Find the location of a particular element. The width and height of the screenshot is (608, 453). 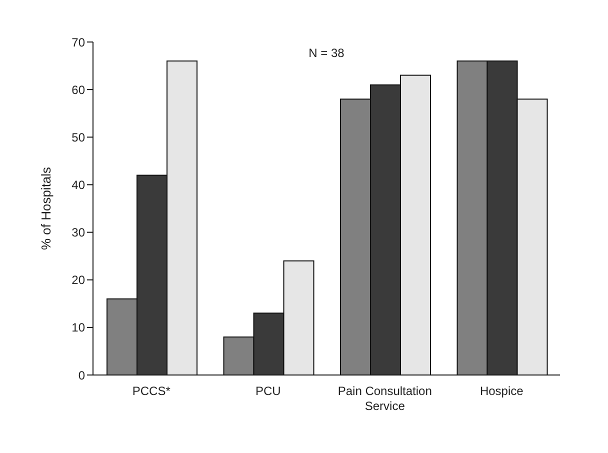

x-tick-label: Hospice is located at coordinates (502, 391).